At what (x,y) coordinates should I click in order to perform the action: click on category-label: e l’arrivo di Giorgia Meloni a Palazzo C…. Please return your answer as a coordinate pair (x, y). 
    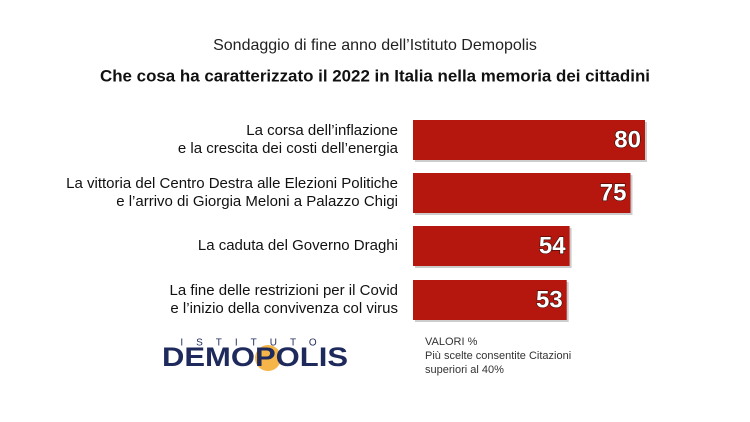
    Looking at the image, I should click on (257, 201).